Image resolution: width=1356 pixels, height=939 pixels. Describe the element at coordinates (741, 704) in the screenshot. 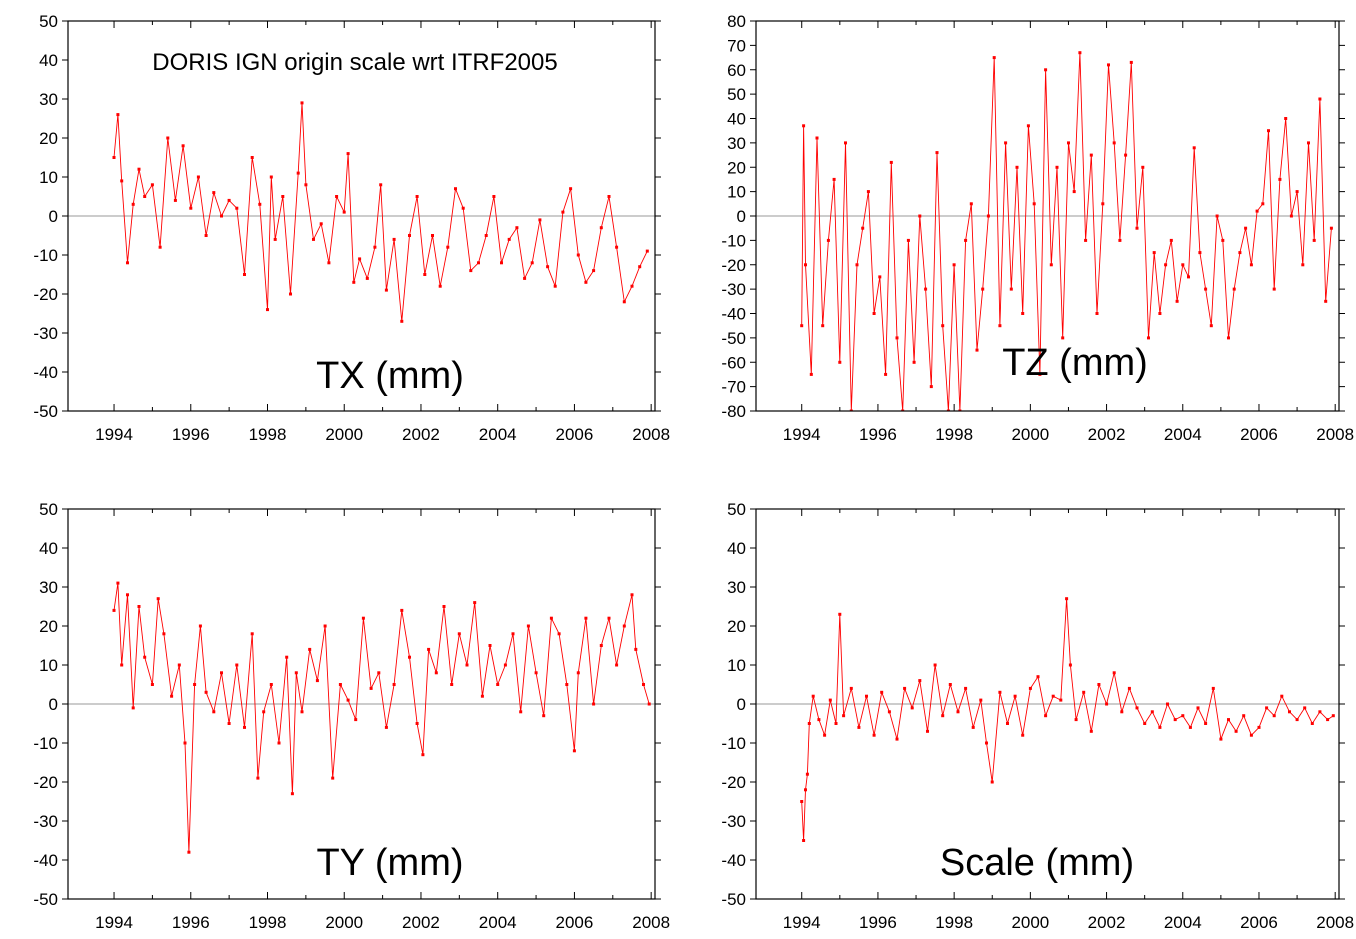

I see `y-tick-label: 0` at that location.